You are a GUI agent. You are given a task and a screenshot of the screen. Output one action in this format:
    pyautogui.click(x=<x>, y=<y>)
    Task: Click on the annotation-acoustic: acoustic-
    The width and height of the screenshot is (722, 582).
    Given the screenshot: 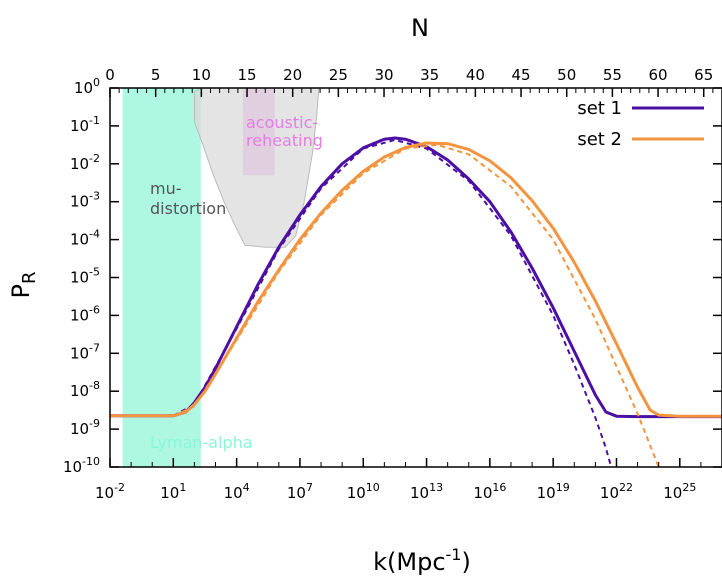 What is the action you would take?
    pyautogui.click(x=282, y=122)
    